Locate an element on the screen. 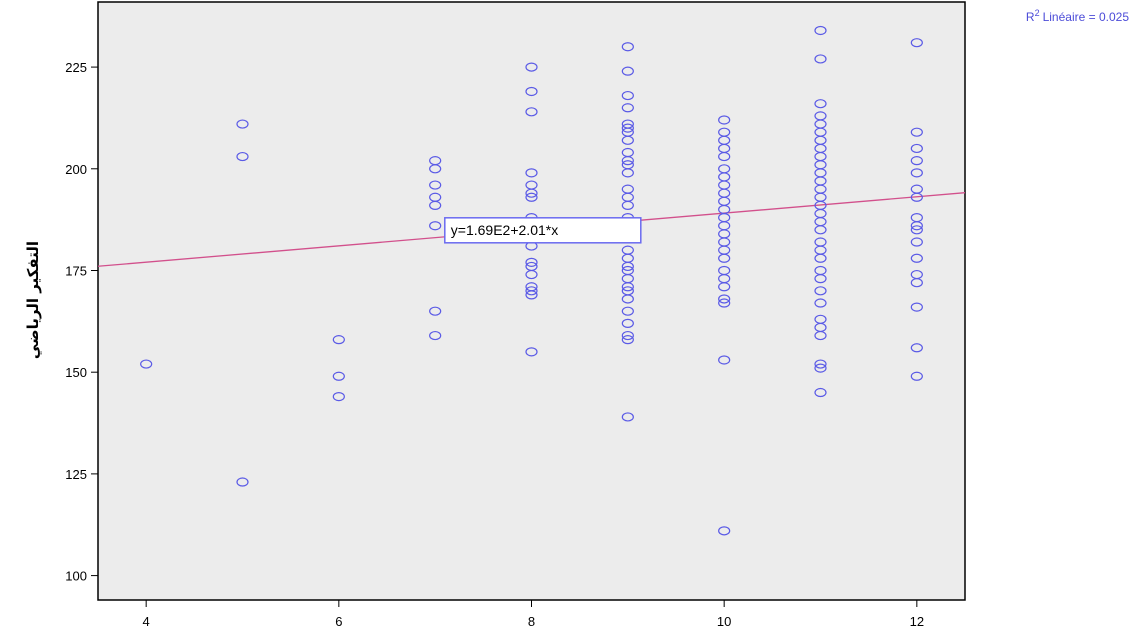 The image size is (1141, 639). y-tick-label: 200 is located at coordinates (76, 169).